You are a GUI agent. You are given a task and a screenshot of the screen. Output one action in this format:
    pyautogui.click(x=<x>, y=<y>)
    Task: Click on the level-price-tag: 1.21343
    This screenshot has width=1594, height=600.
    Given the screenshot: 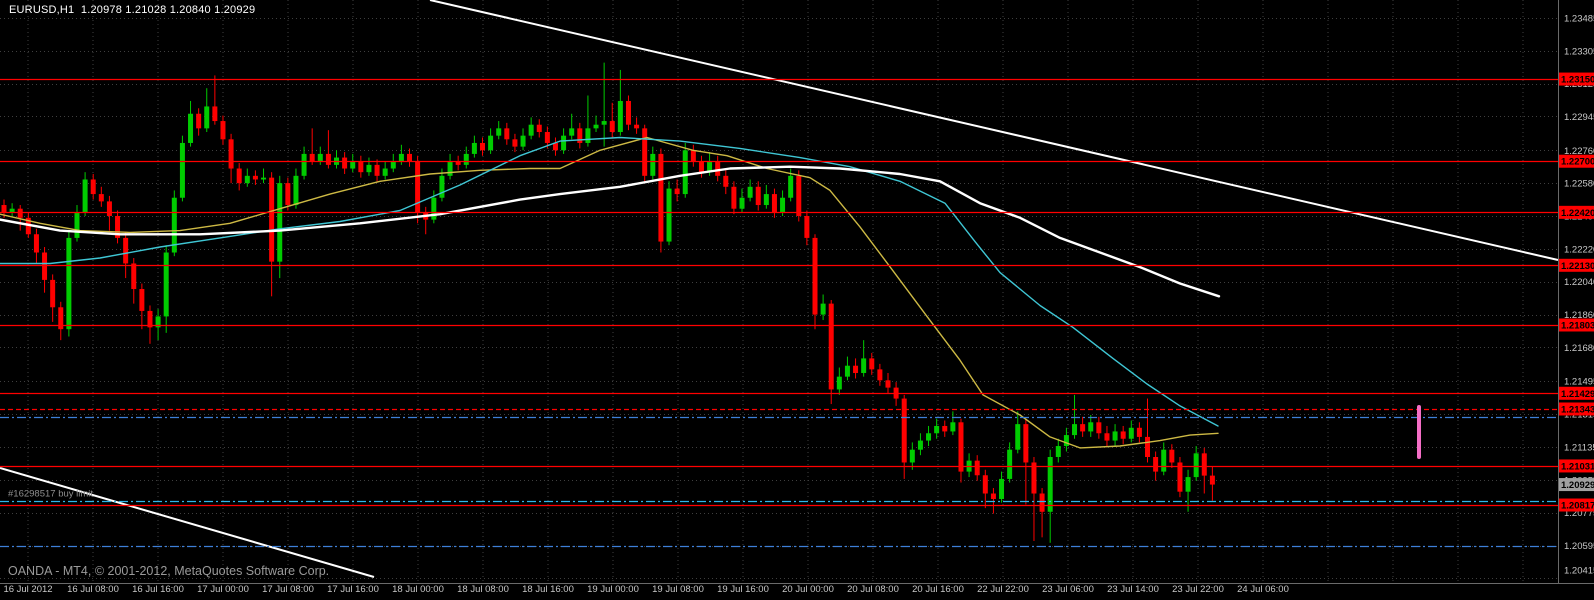 What is the action you would take?
    pyautogui.click(x=1577, y=409)
    